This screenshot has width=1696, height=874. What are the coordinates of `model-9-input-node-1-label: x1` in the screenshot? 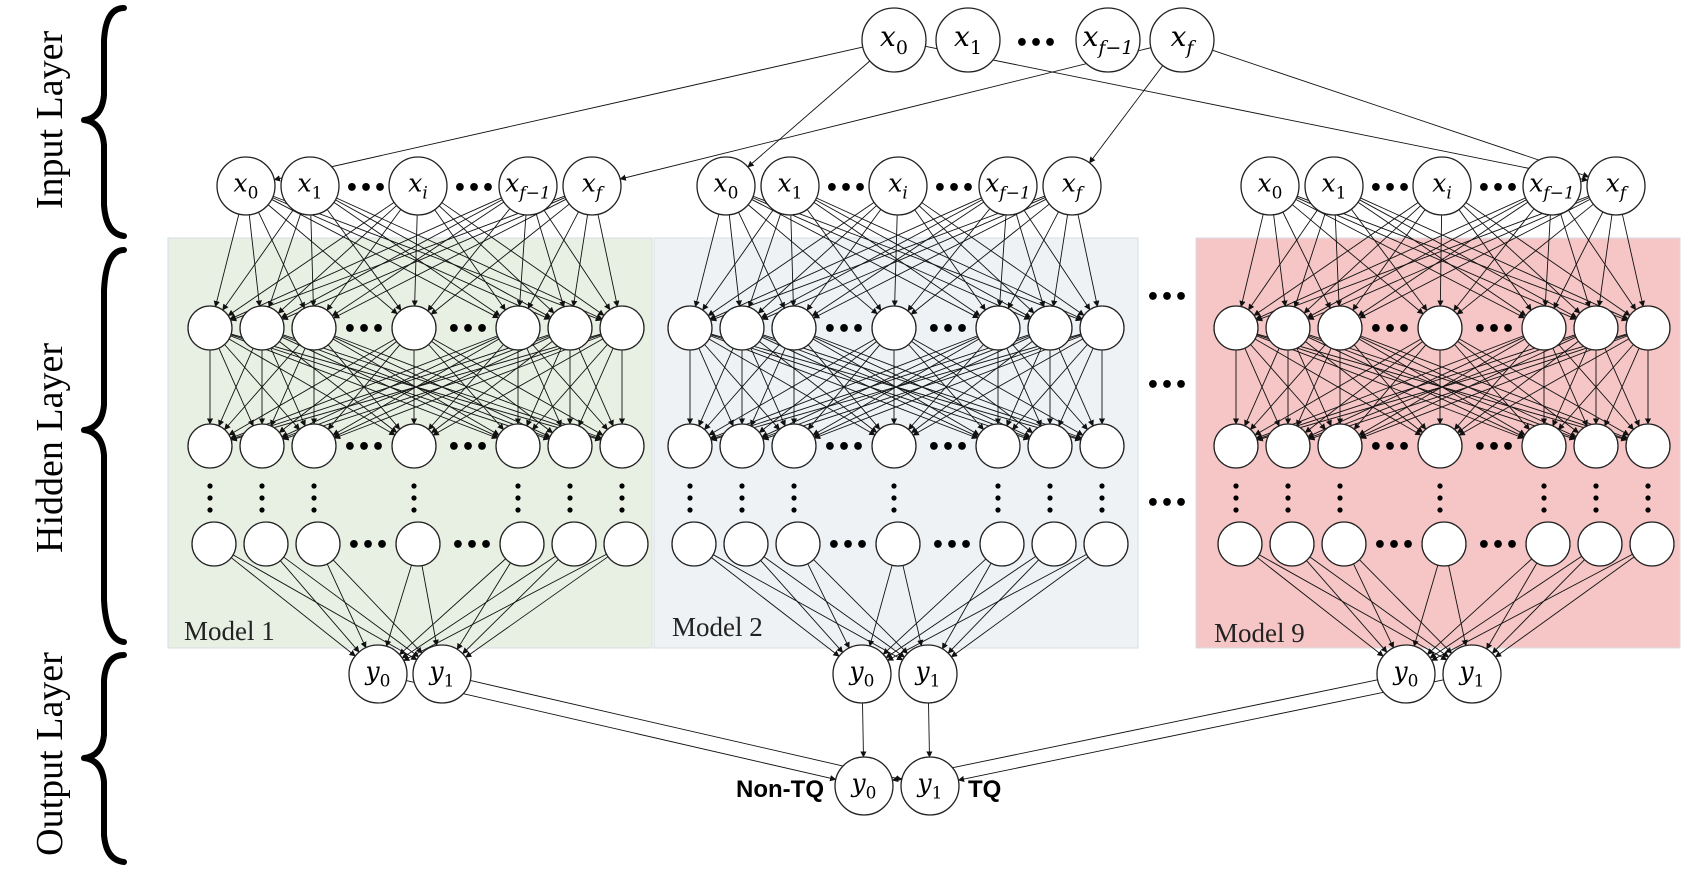 It's located at (1334, 186).